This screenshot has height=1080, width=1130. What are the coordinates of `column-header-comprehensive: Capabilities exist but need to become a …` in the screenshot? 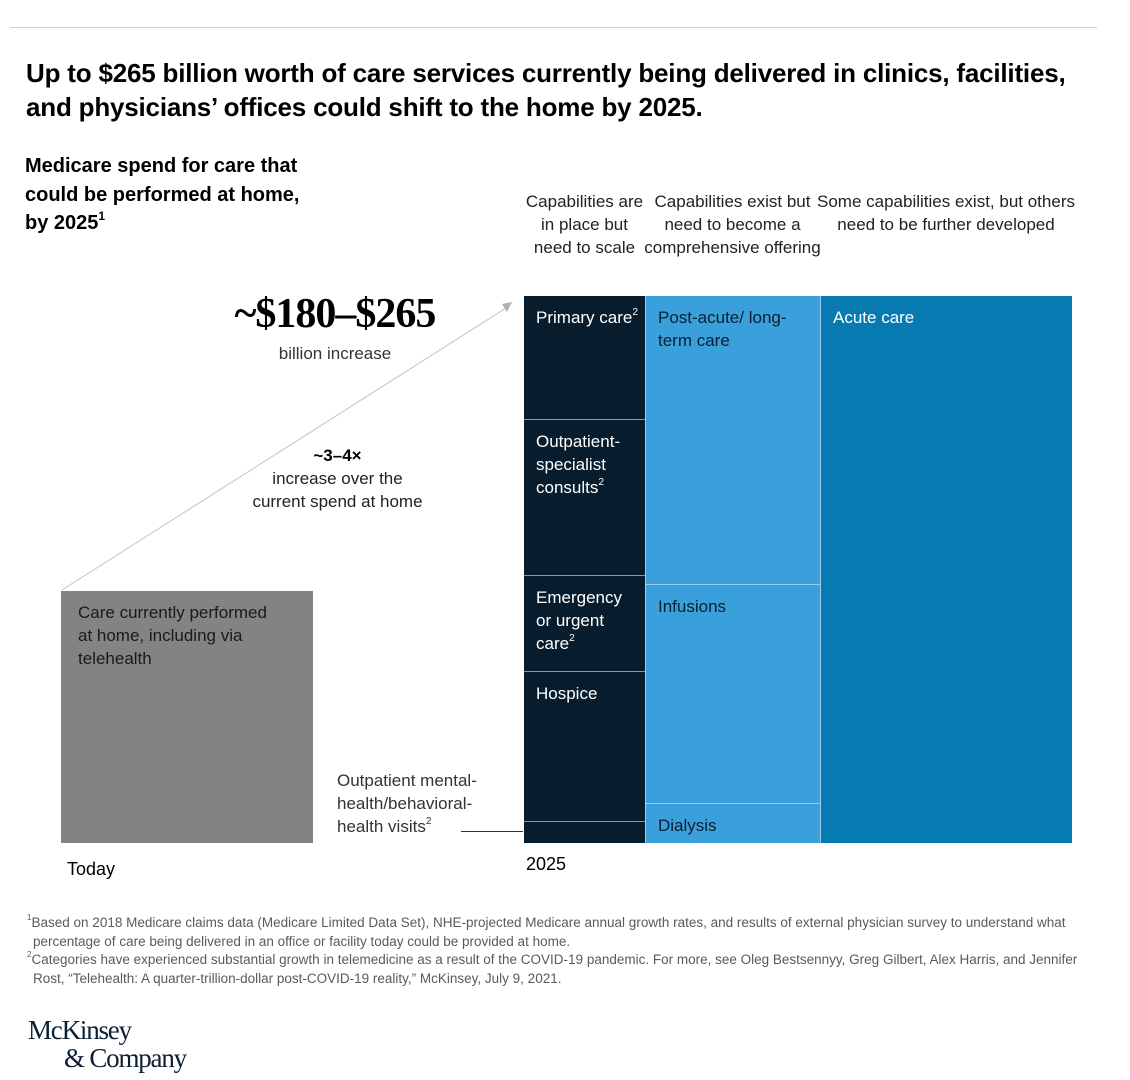 It's located at (732, 224).